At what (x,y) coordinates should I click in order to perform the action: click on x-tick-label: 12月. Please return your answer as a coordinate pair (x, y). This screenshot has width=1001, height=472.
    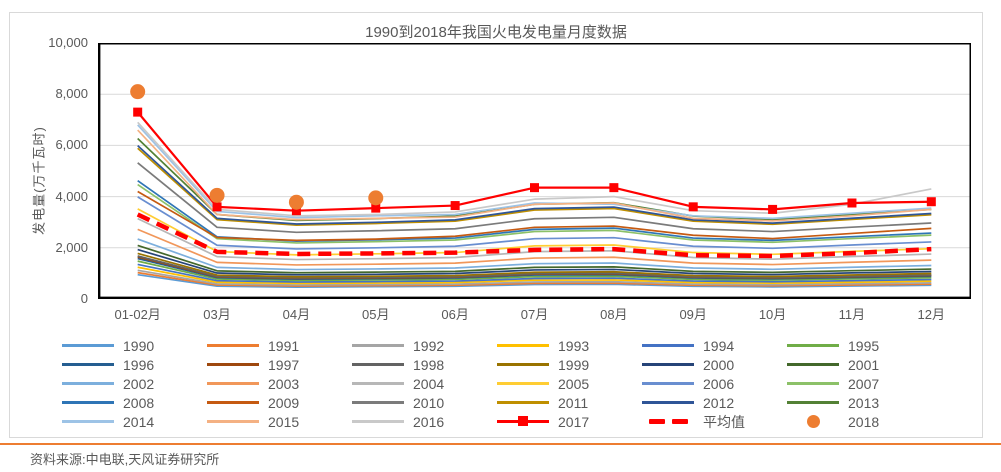
    Looking at the image, I should click on (931, 314).